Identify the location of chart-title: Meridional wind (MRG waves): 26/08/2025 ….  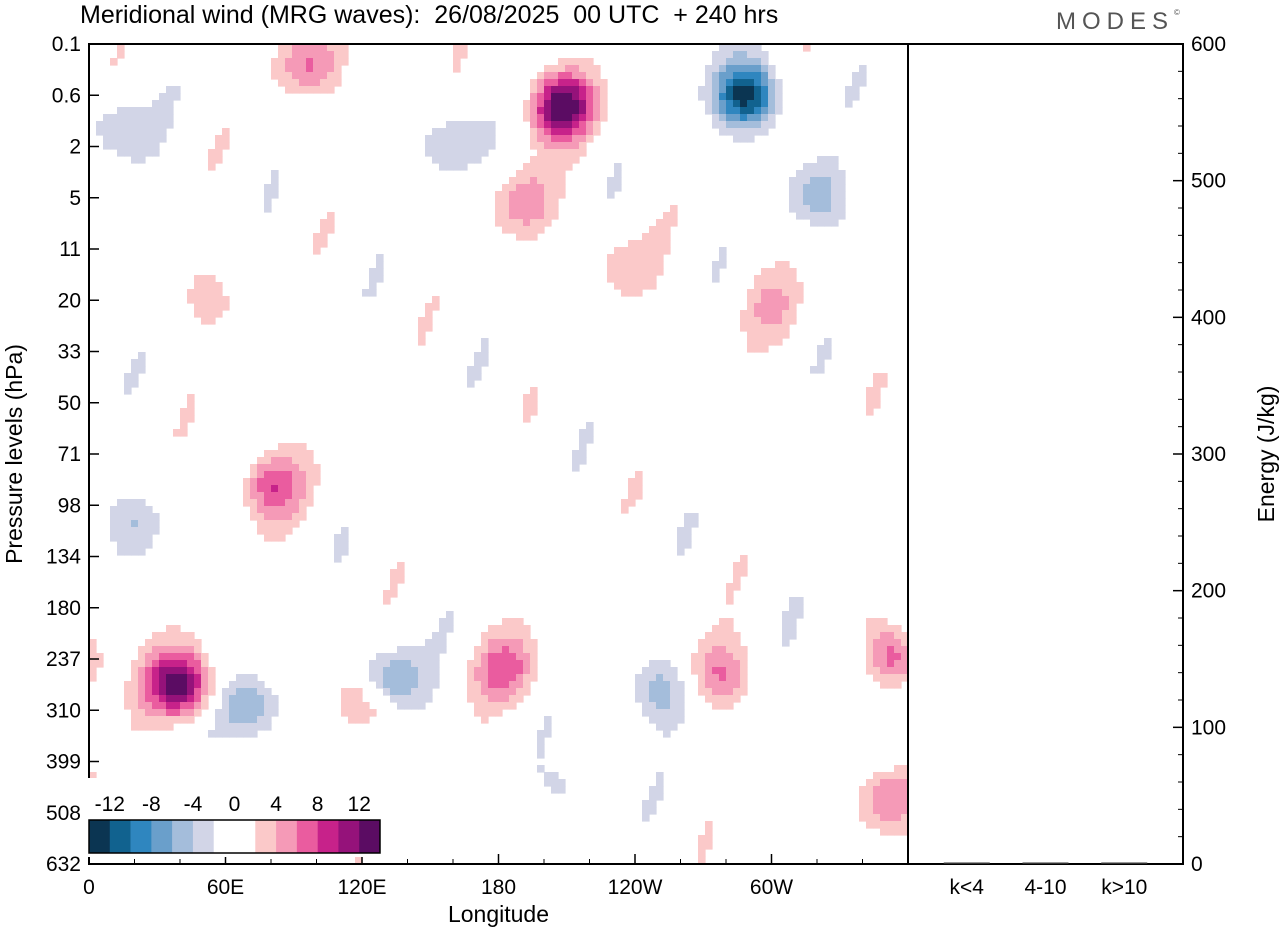
(429, 15).